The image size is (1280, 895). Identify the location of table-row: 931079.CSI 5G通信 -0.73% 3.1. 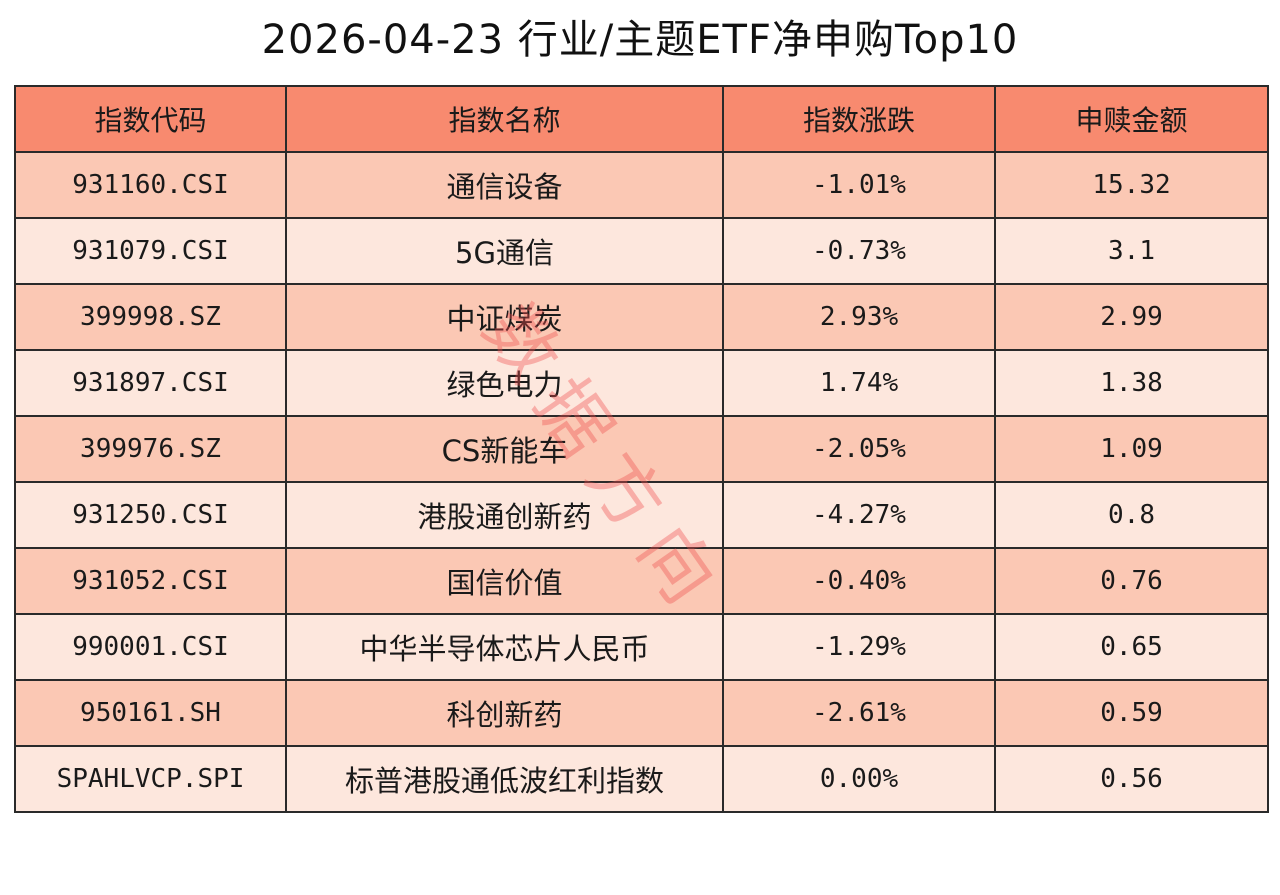
(641, 251).